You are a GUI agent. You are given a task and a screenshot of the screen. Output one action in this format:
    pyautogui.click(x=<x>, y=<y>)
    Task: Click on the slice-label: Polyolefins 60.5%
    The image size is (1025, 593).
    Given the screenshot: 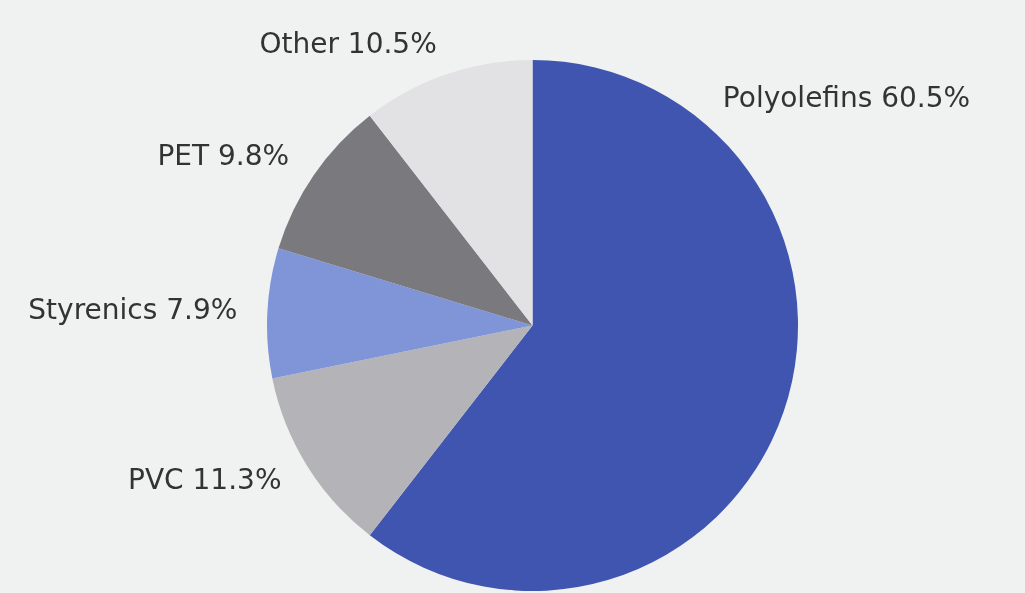 What is the action you would take?
    pyautogui.click(x=846, y=97)
    